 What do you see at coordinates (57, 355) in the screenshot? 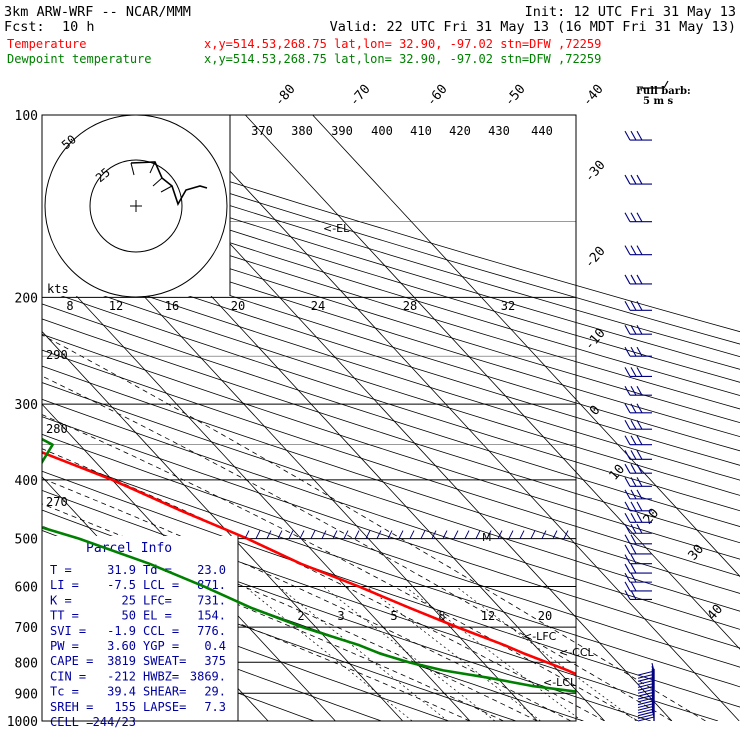
I see `theta-left-label: 290` at bounding box center [57, 355].